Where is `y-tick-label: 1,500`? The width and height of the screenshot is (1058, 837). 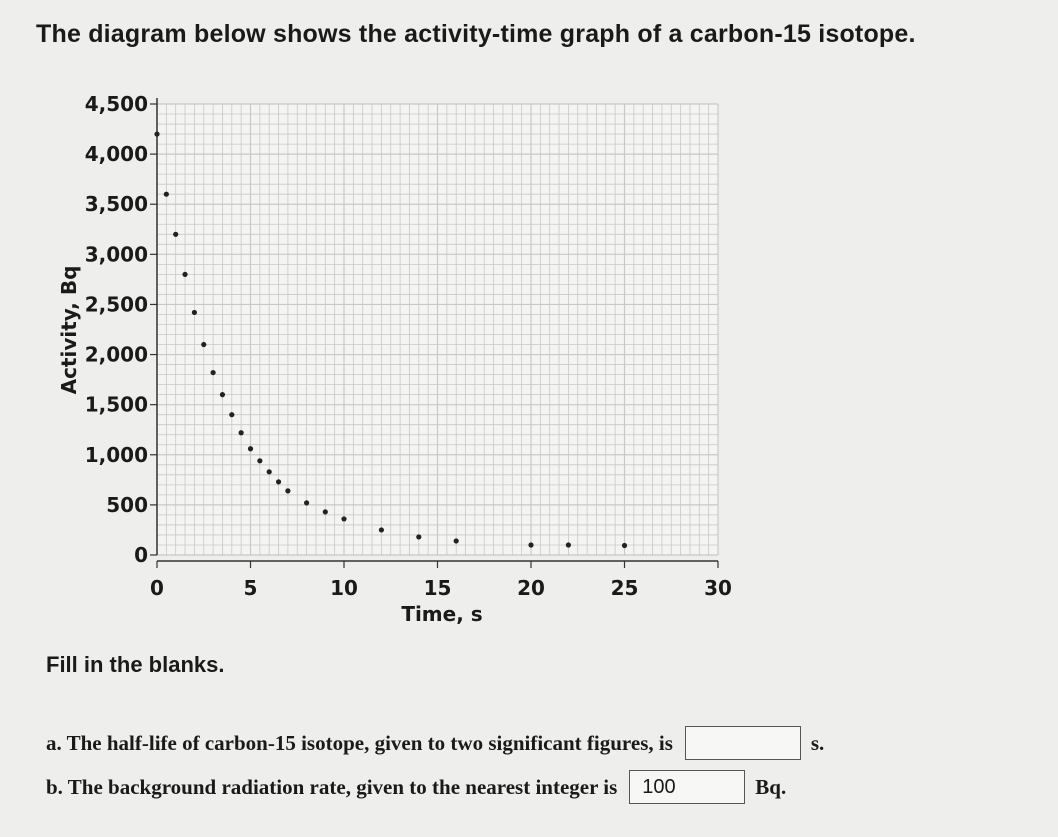
y-tick-label: 1,500 is located at coordinates (116, 405).